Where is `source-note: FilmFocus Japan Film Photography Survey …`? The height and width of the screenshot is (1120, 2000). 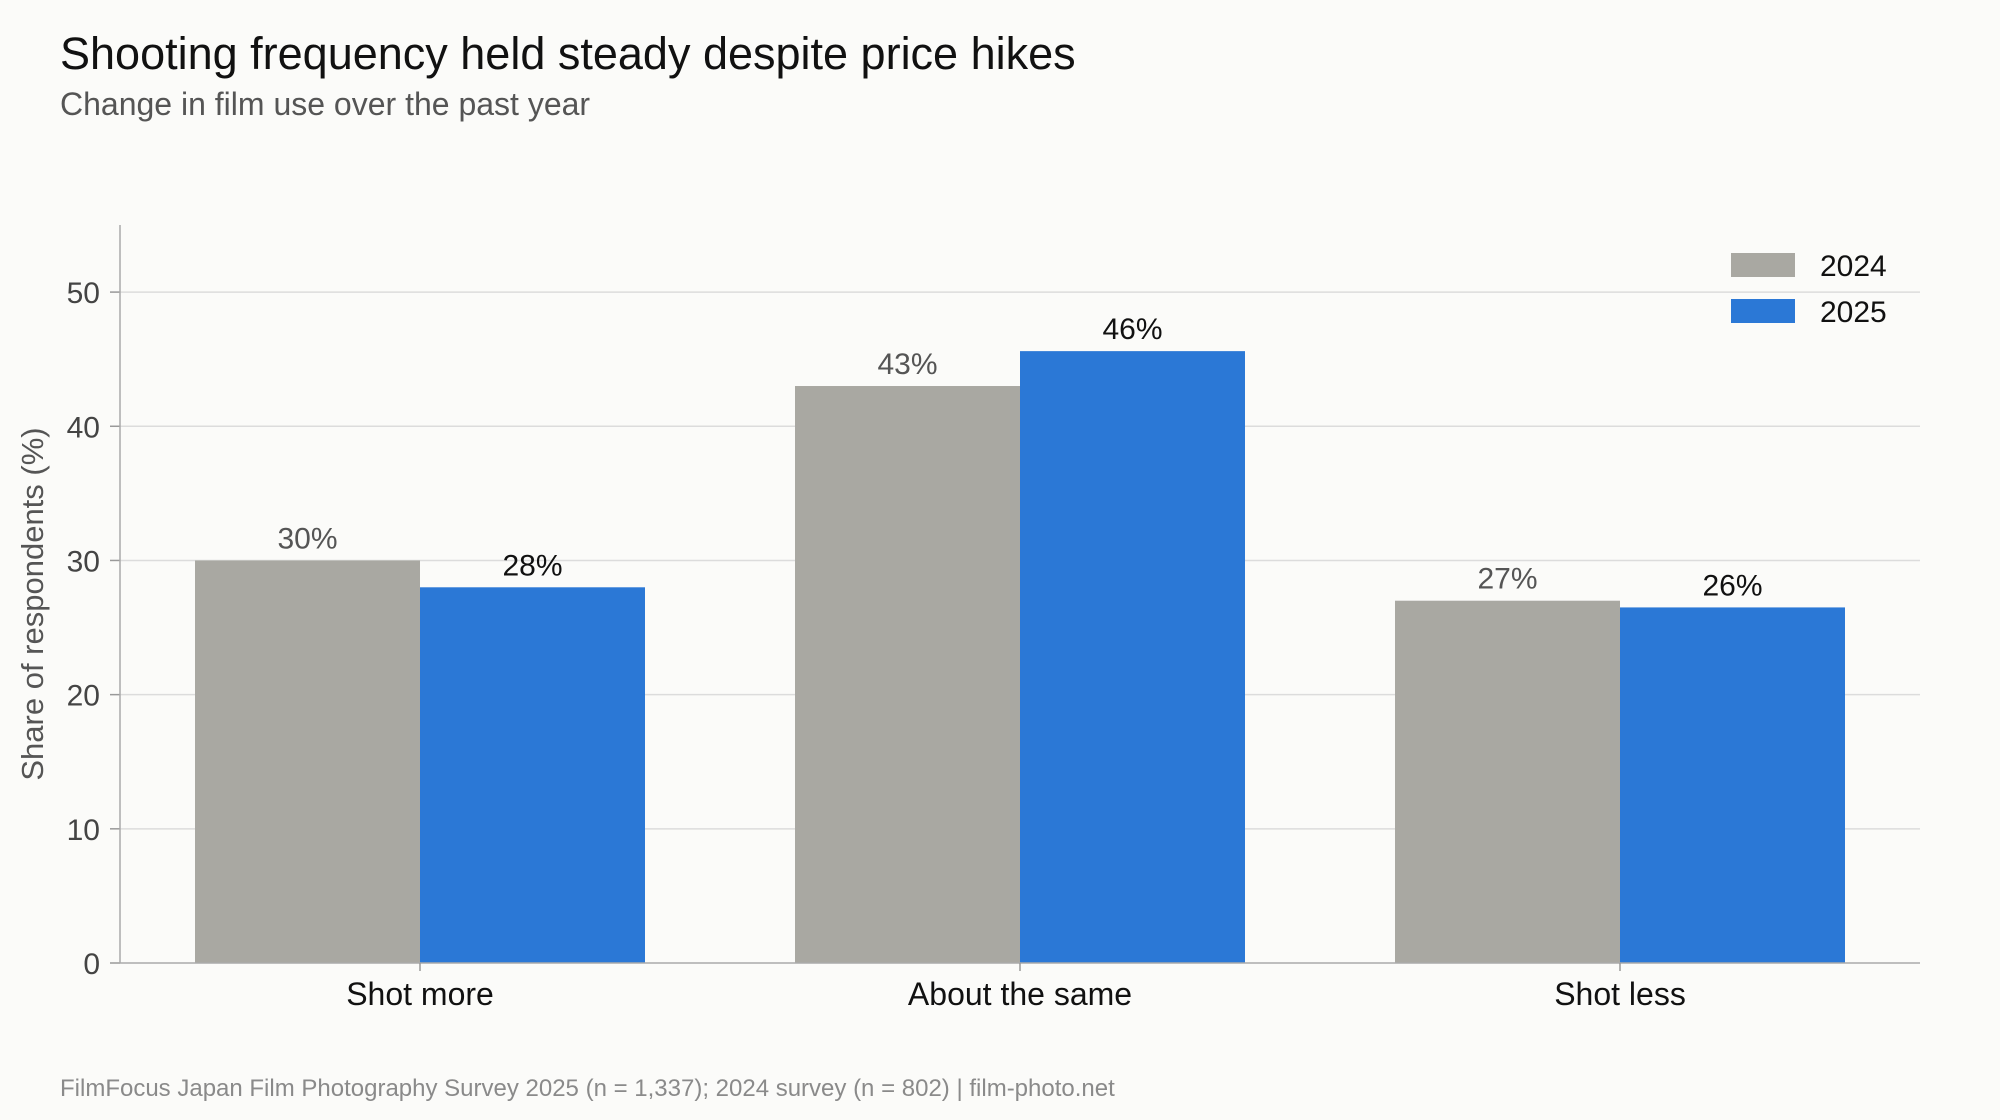 source-note: FilmFocus Japan Film Photography Survey … is located at coordinates (587, 1088).